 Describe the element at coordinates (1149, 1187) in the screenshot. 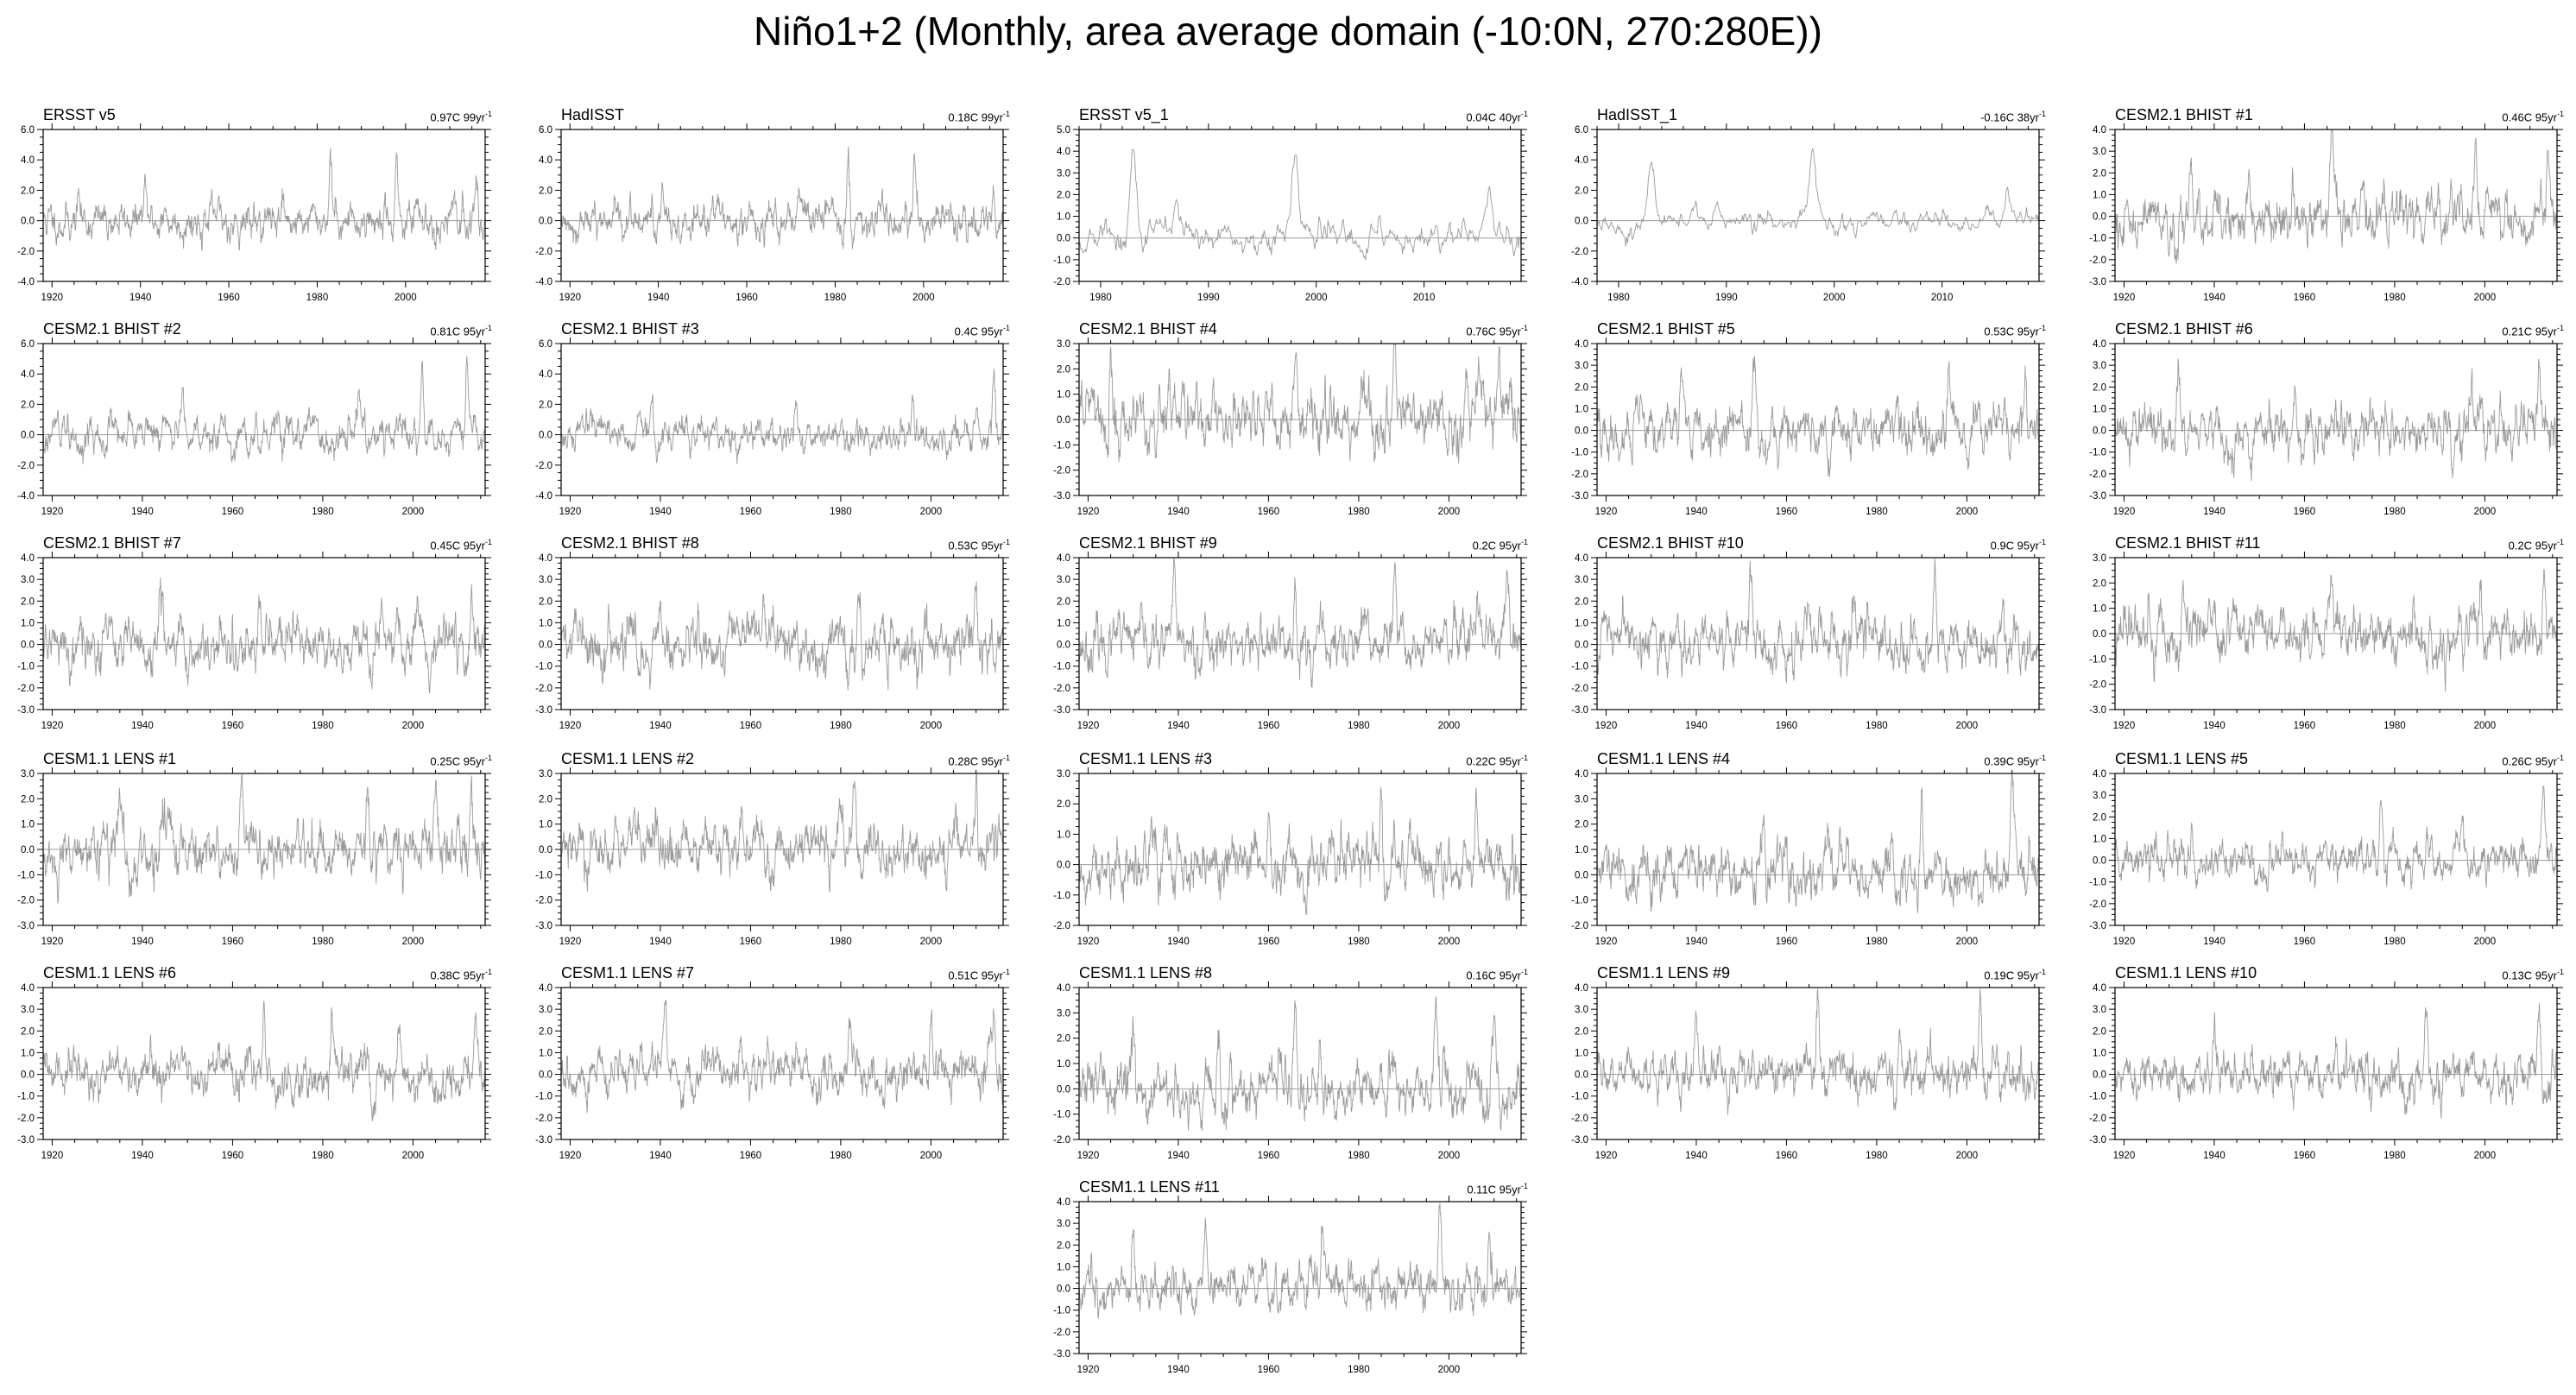

I see `panel-title: CESM1.1 LENS #11` at that location.